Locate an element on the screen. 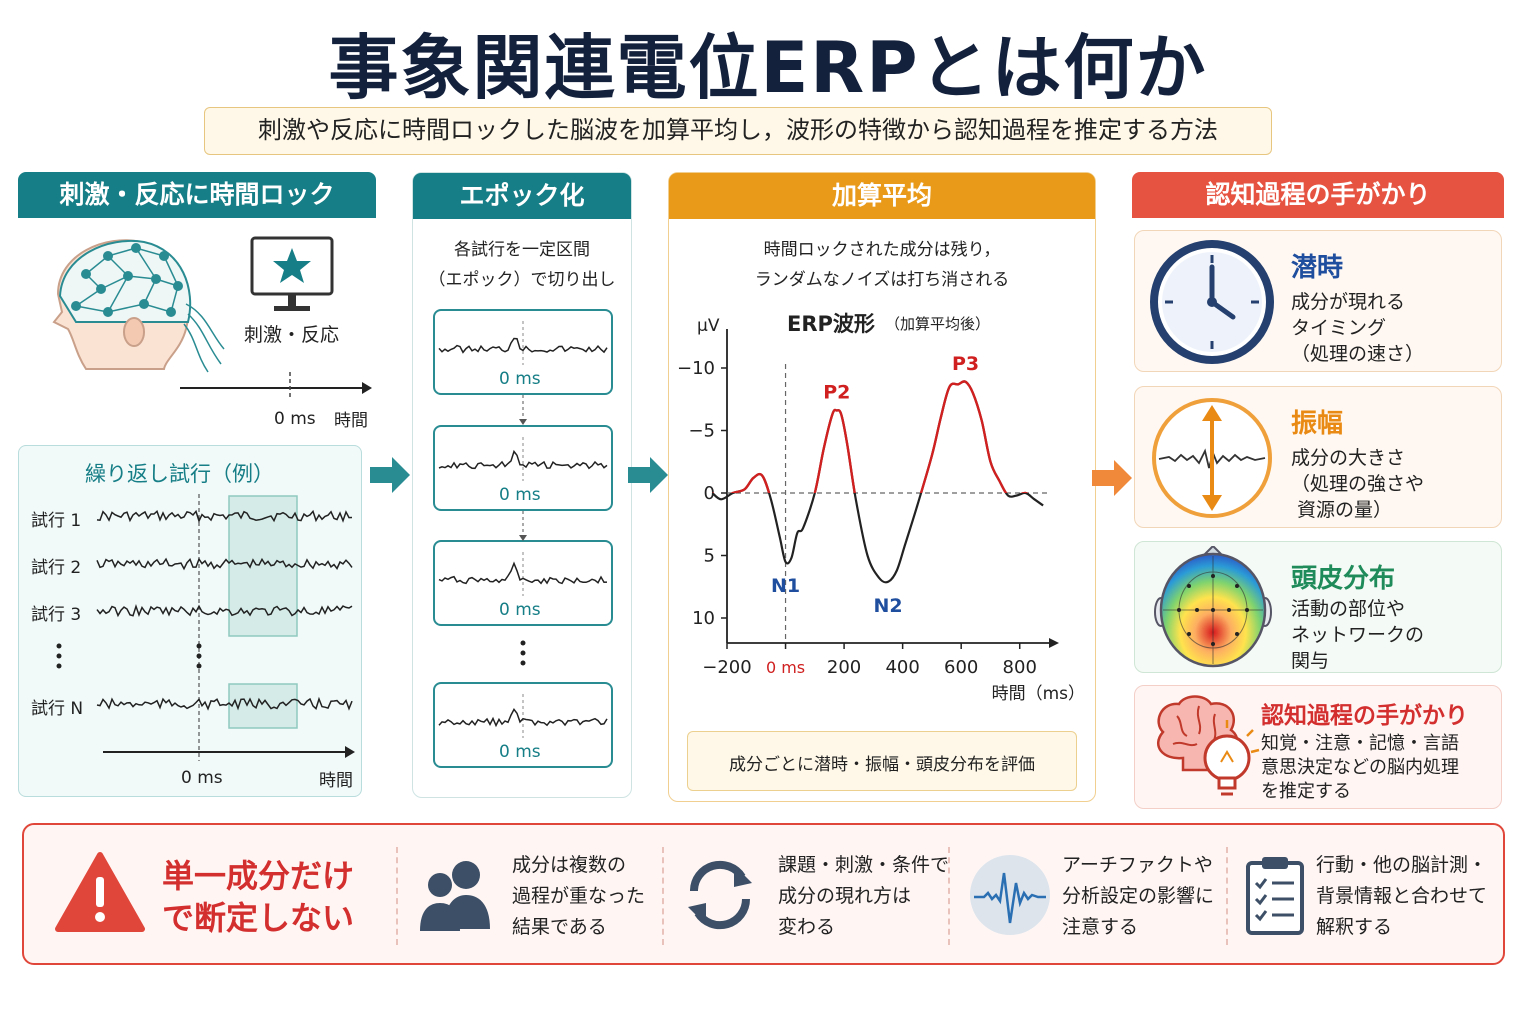 The height and width of the screenshot is (1024, 1536). arrow-right-icon is located at coordinates (390, 475).